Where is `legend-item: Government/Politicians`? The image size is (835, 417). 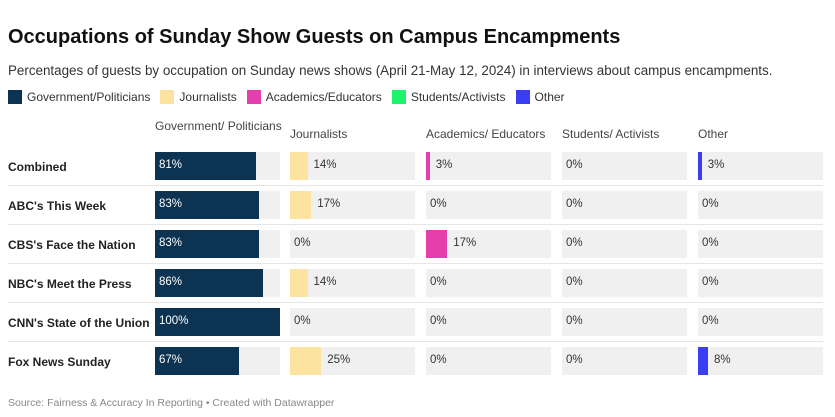 legend-item: Government/Politicians is located at coordinates (79, 97).